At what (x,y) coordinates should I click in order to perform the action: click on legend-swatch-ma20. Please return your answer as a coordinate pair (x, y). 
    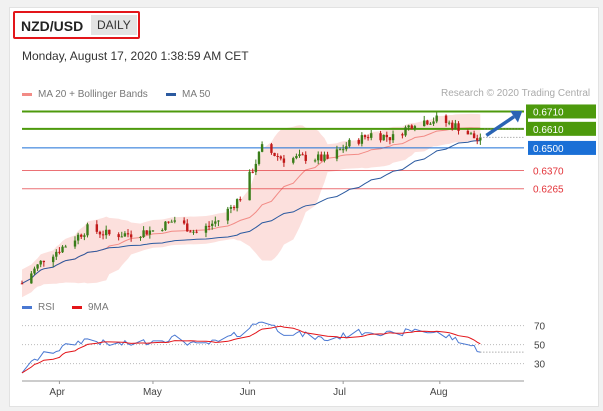
    Looking at the image, I should click on (27, 94).